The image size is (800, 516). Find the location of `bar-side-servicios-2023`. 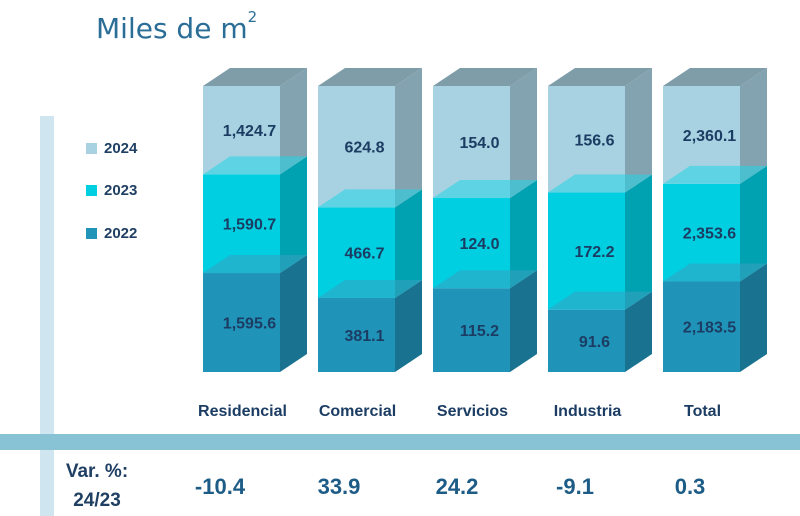

bar-side-servicios-2023 is located at coordinates (523, 234).